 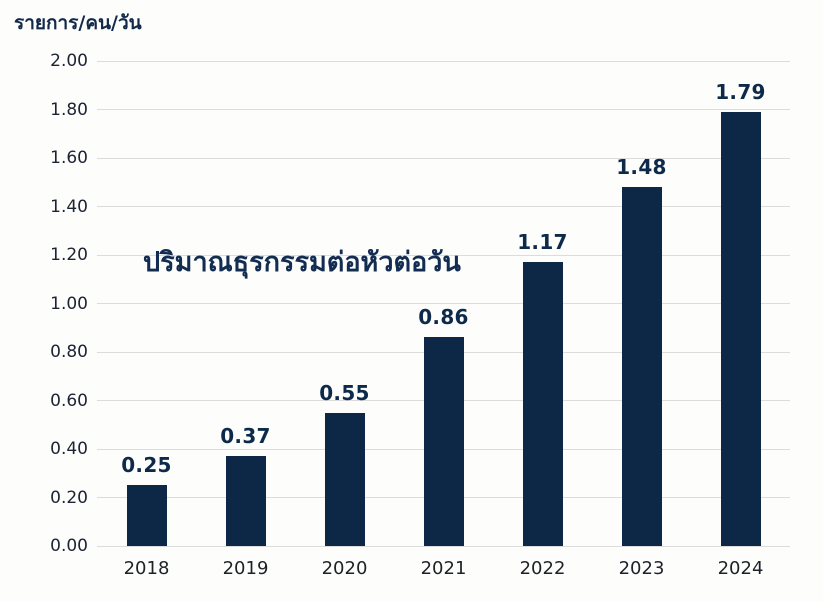 I want to click on y-tick-label: 0.80, so click(x=69, y=352).